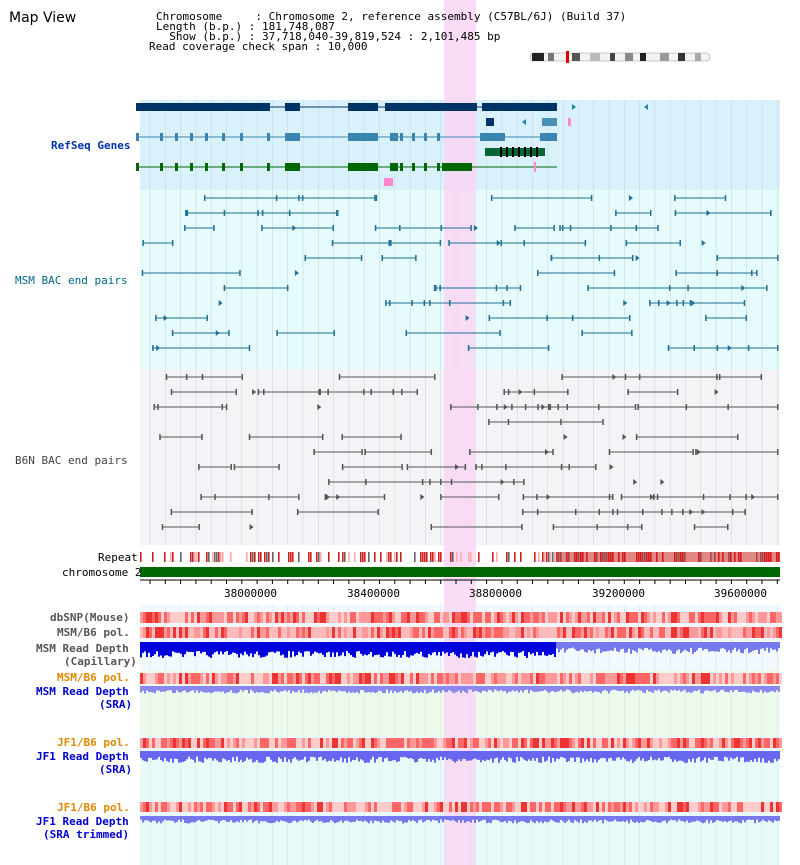  Describe the element at coordinates (91, 145) in the screenshot. I see `track-label-refseq: RefSeq Genes` at that location.